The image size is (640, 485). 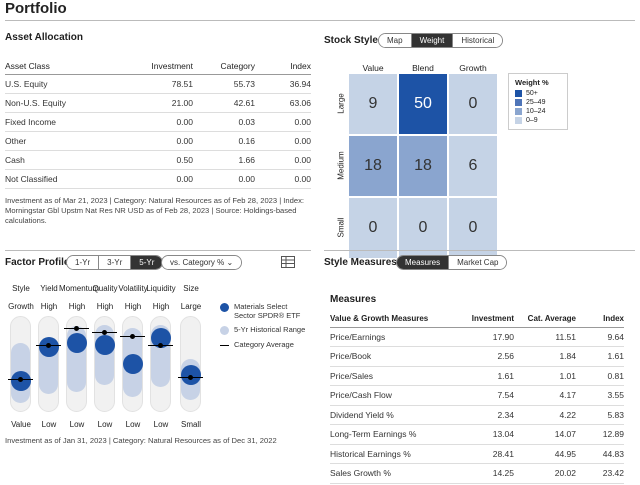 What do you see at coordinates (532, 120) in the screenshot?
I see `legend-label: 0–9` at bounding box center [532, 120].